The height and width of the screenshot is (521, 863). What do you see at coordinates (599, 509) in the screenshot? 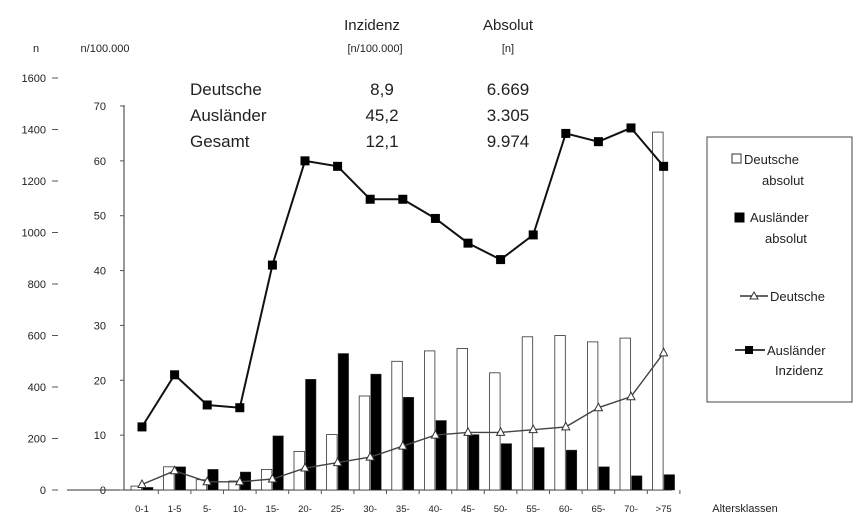
I see `x-tick-label: 65-` at bounding box center [599, 509].